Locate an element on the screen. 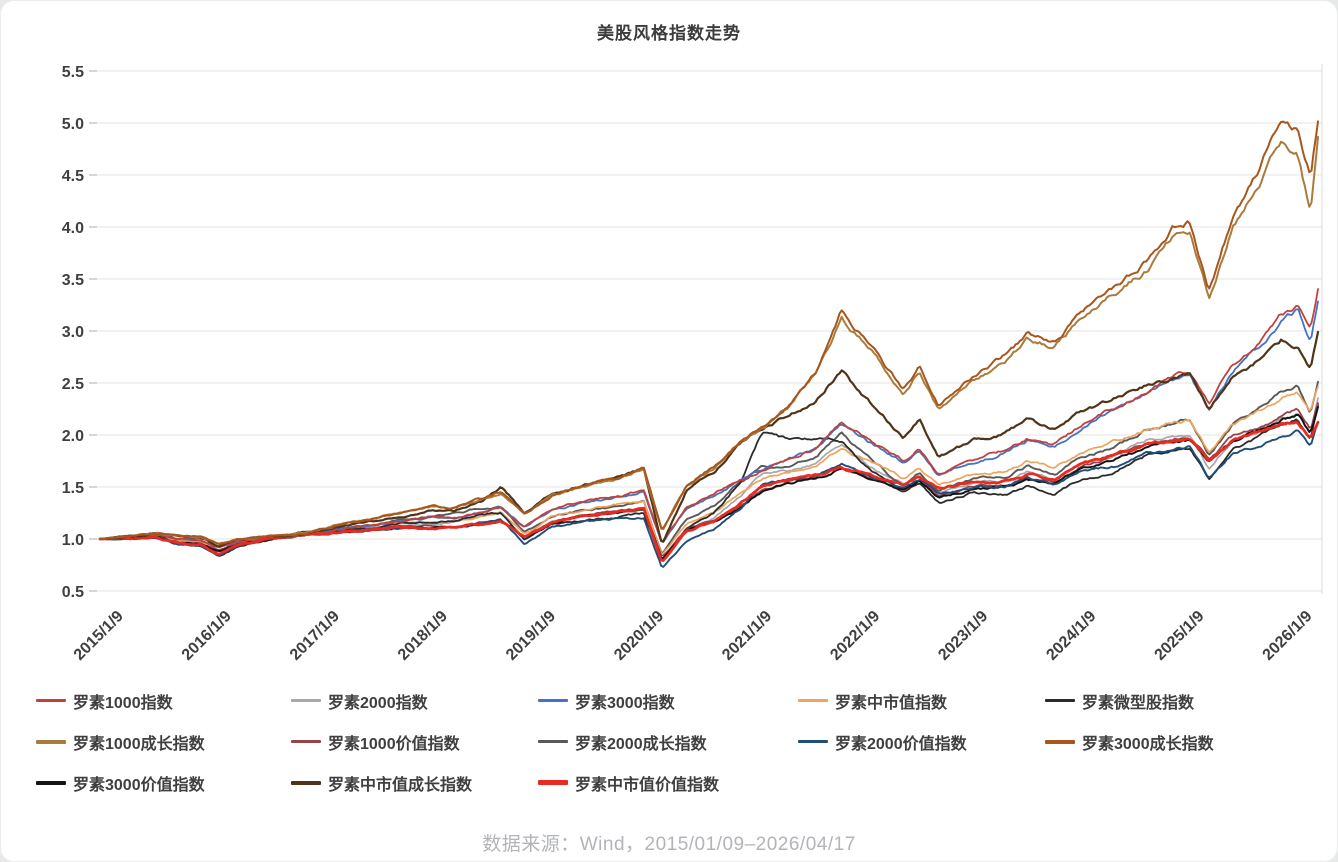  legend-label: 罗素3000成长指数 is located at coordinates (1148, 744).